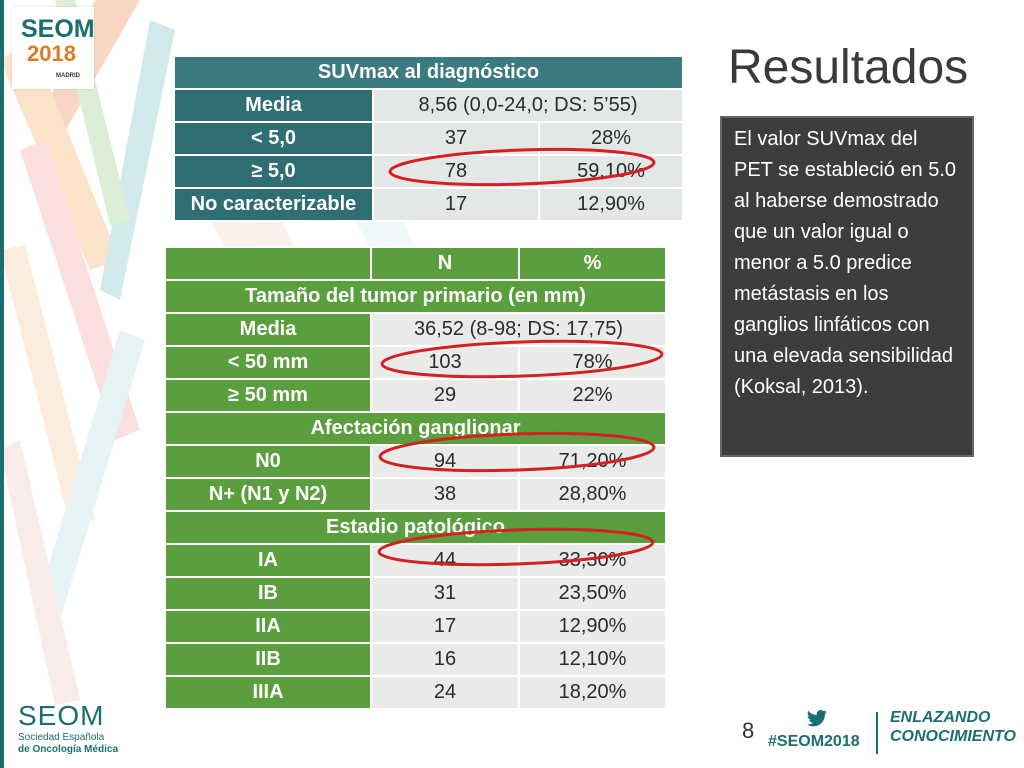 The image size is (1024, 768). I want to click on table-row: IB 31 23,50%, so click(415, 593).